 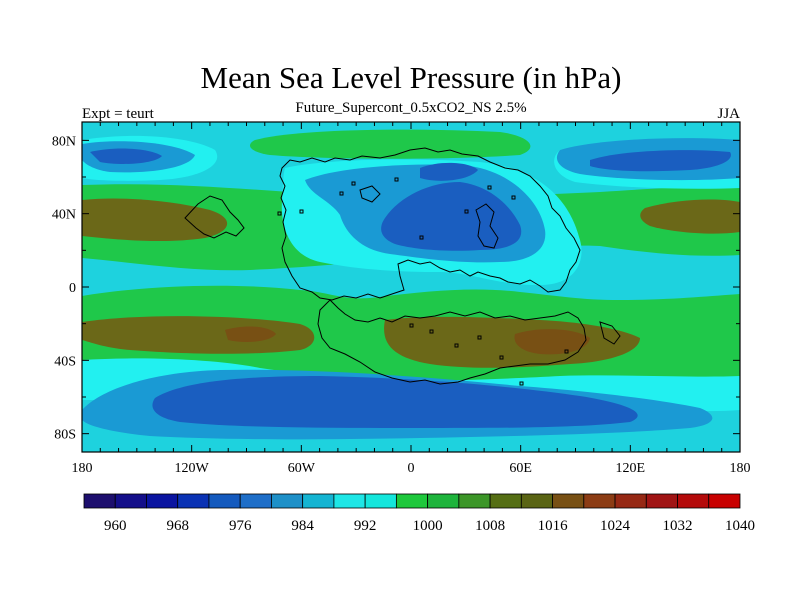 What do you see at coordinates (302, 468) in the screenshot?
I see `lon-tick-label: 60W` at bounding box center [302, 468].